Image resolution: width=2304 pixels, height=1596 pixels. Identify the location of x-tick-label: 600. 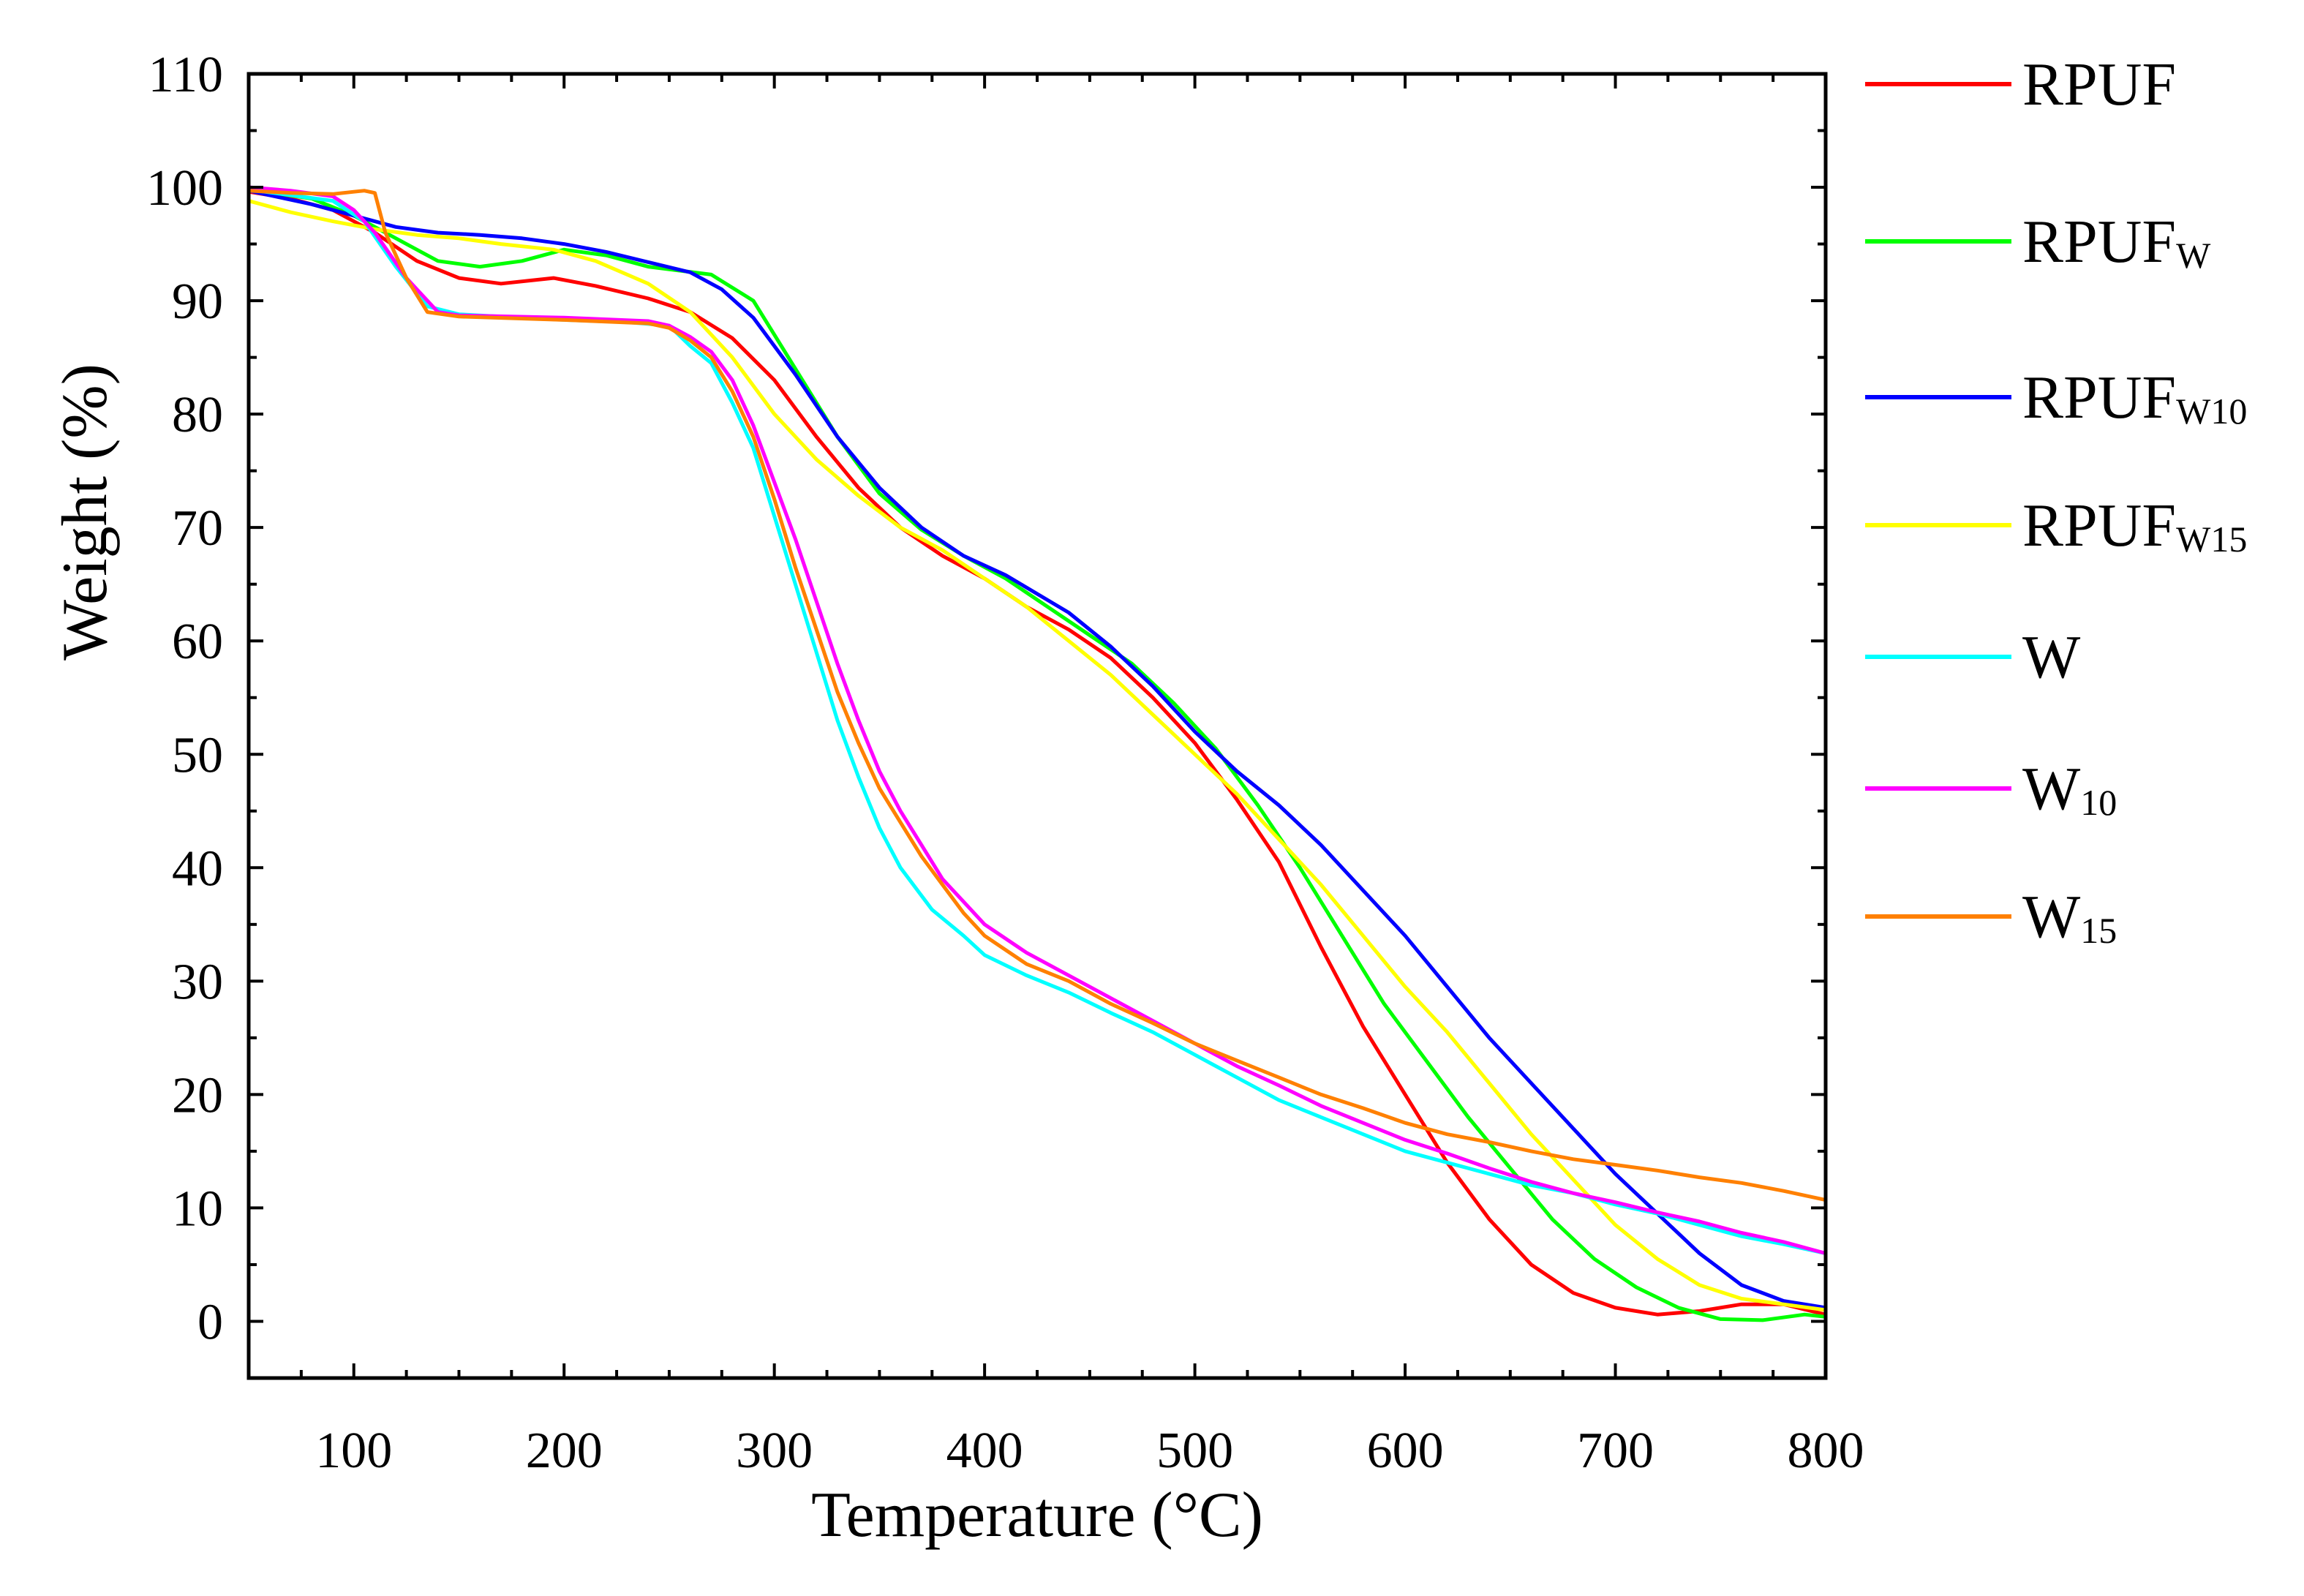
(1405, 1451).